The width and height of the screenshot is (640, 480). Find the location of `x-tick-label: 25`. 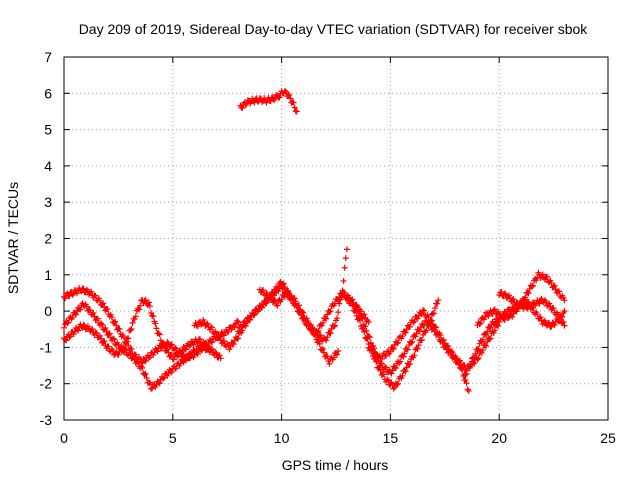

x-tick-label: 25 is located at coordinates (608, 438).